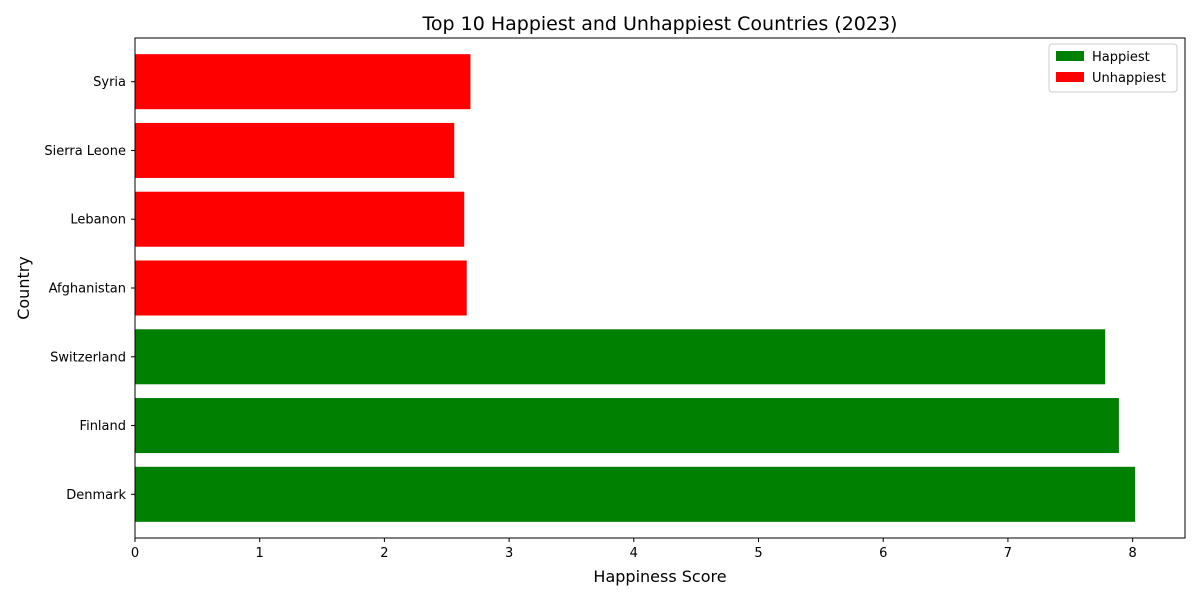  Describe the element at coordinates (635, 494) in the screenshot. I see `bar-denmark` at that location.